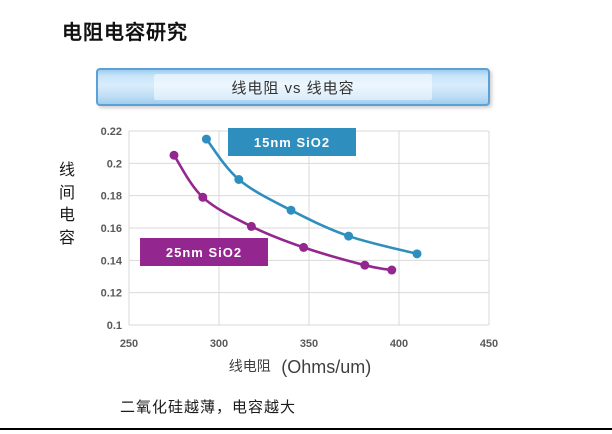 The height and width of the screenshot is (434, 612). I want to click on banner: 线电阻 vs 线电容, so click(293, 87).